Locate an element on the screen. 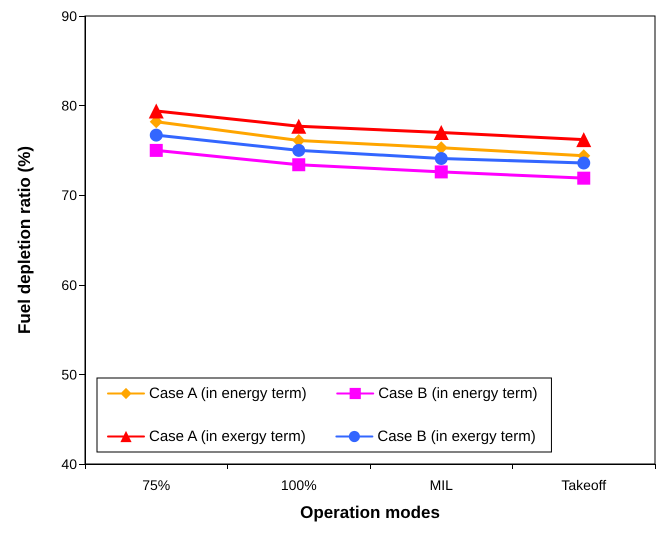 This screenshot has width=668, height=533. legend-label: Case B (in exergy term) is located at coordinates (456, 436).